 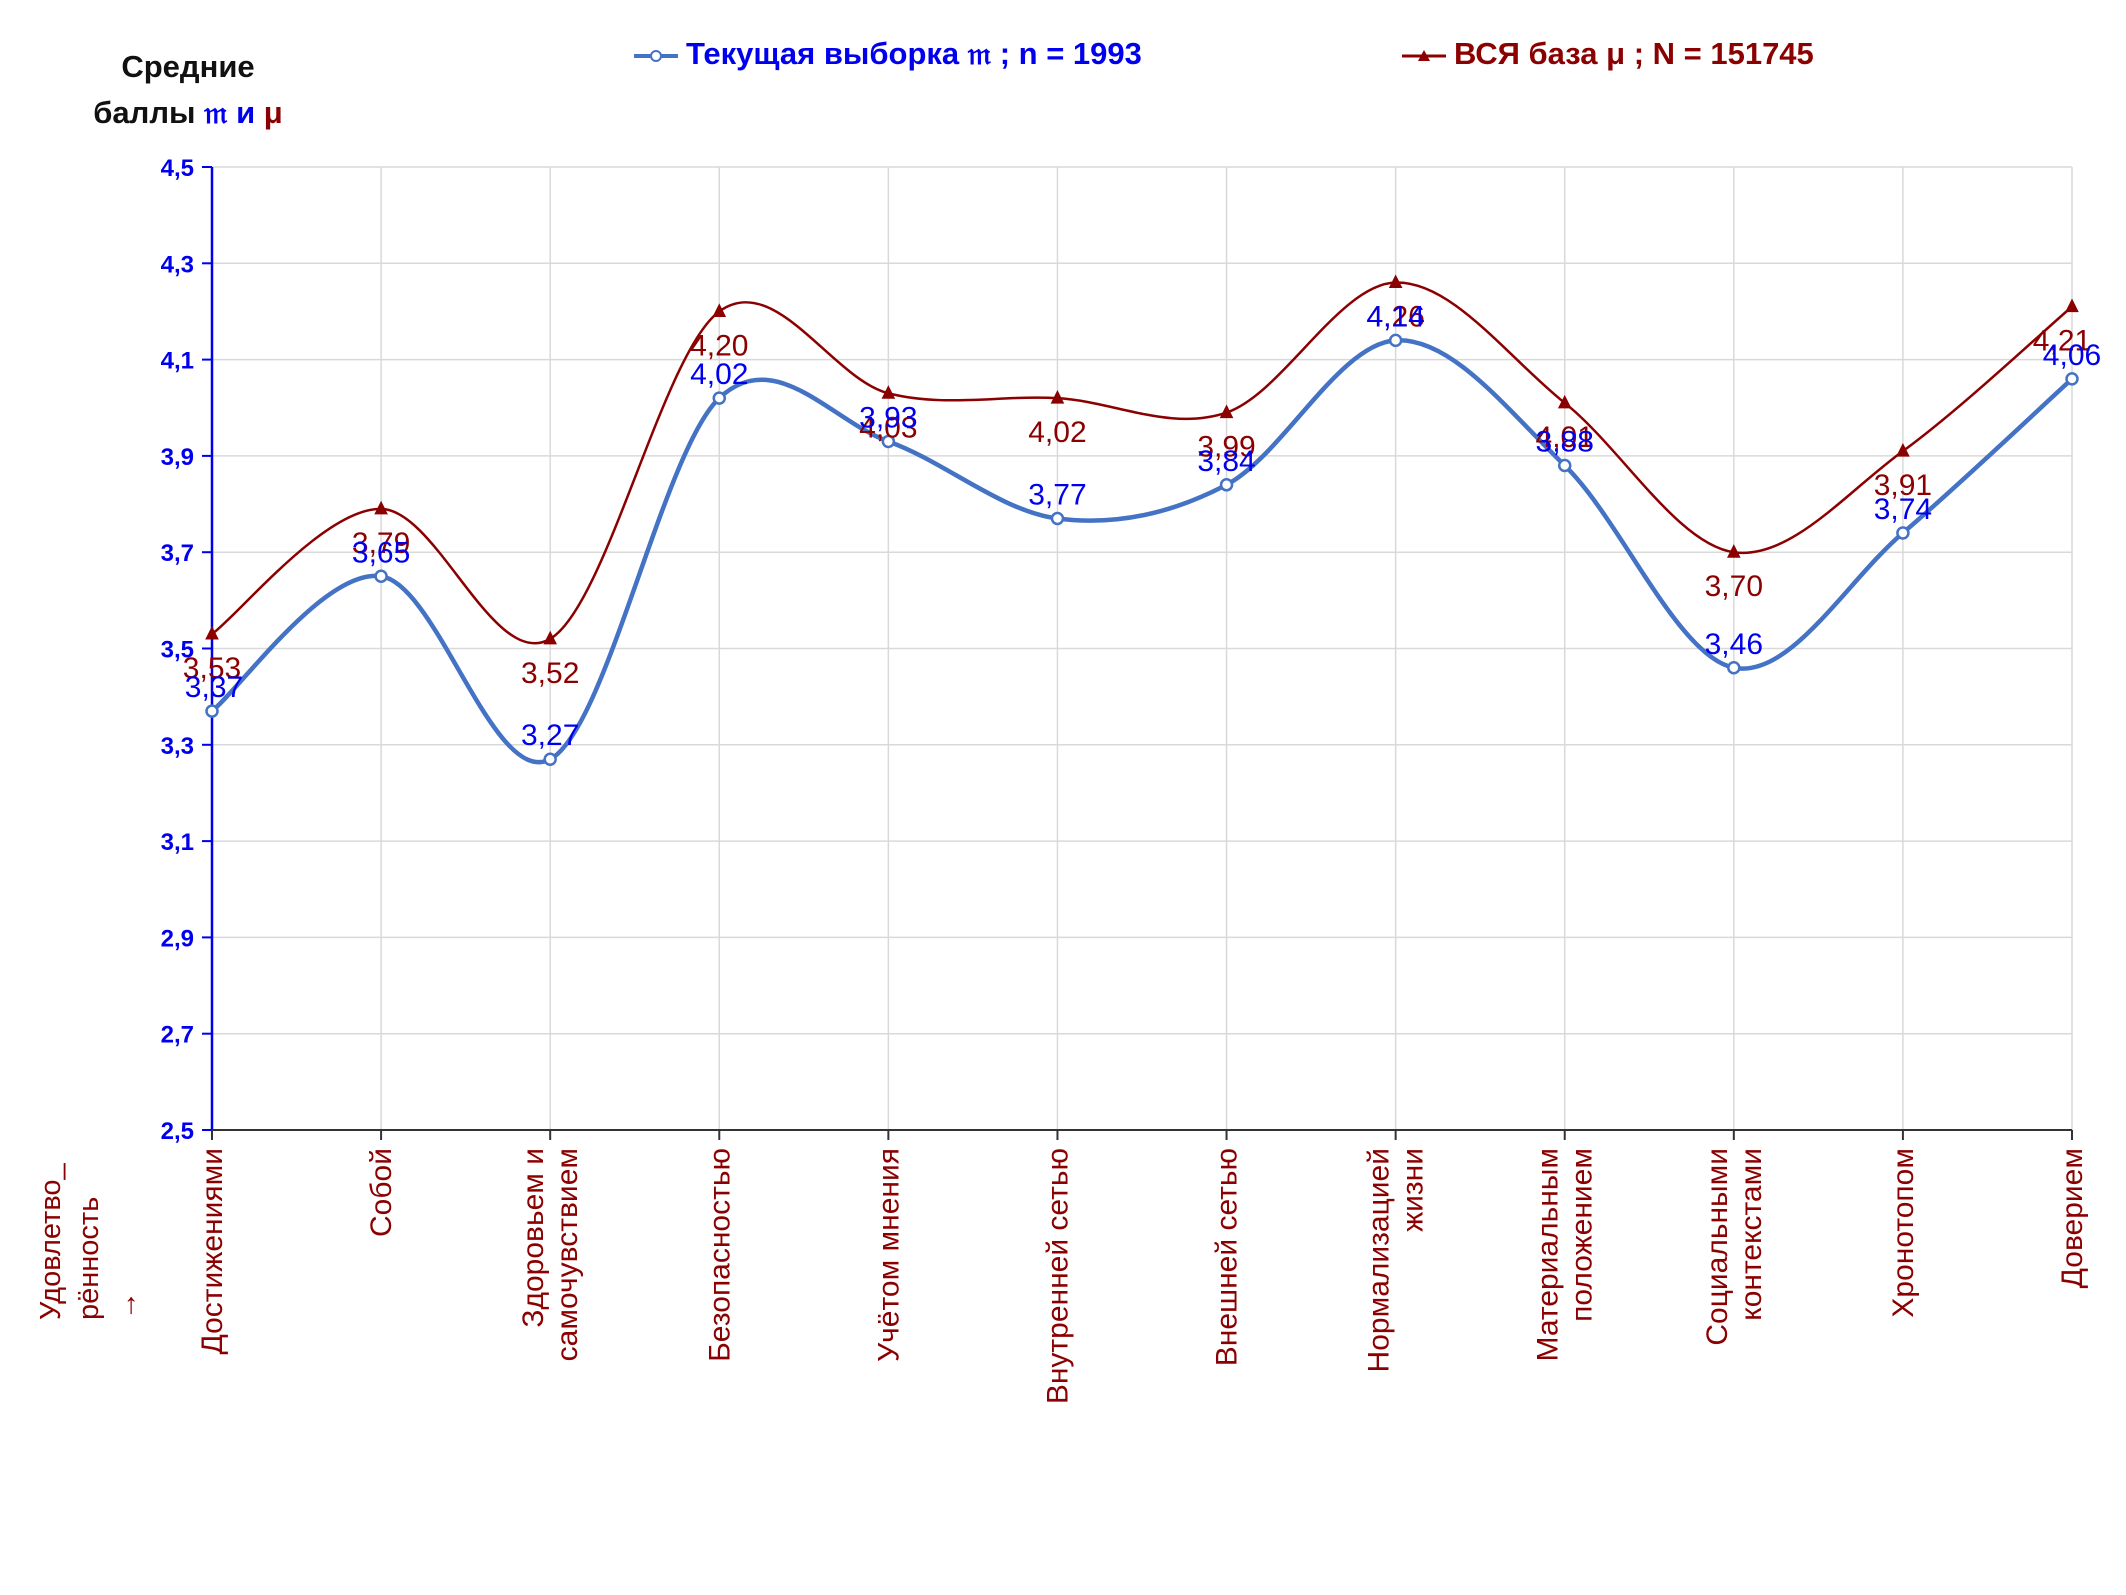 I want to click on y-tick-label: 2,9, so click(x=177, y=938).